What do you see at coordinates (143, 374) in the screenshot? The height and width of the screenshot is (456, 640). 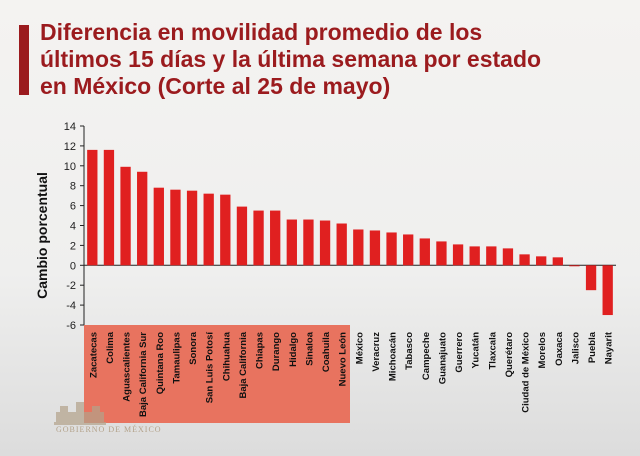 I see `x-tick-label: Baja California Sur` at bounding box center [143, 374].